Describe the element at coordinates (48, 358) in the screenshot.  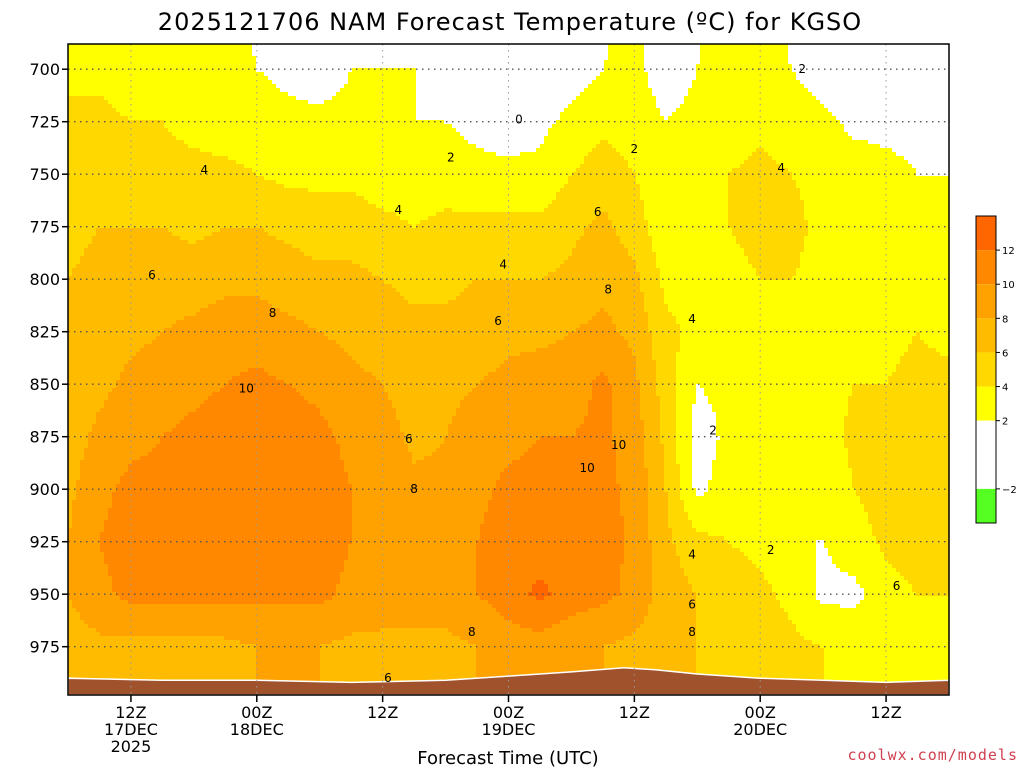
I see `y-axis-pressure: 700 725 750 775 800 825 850 875 900 925 950 975` at that location.